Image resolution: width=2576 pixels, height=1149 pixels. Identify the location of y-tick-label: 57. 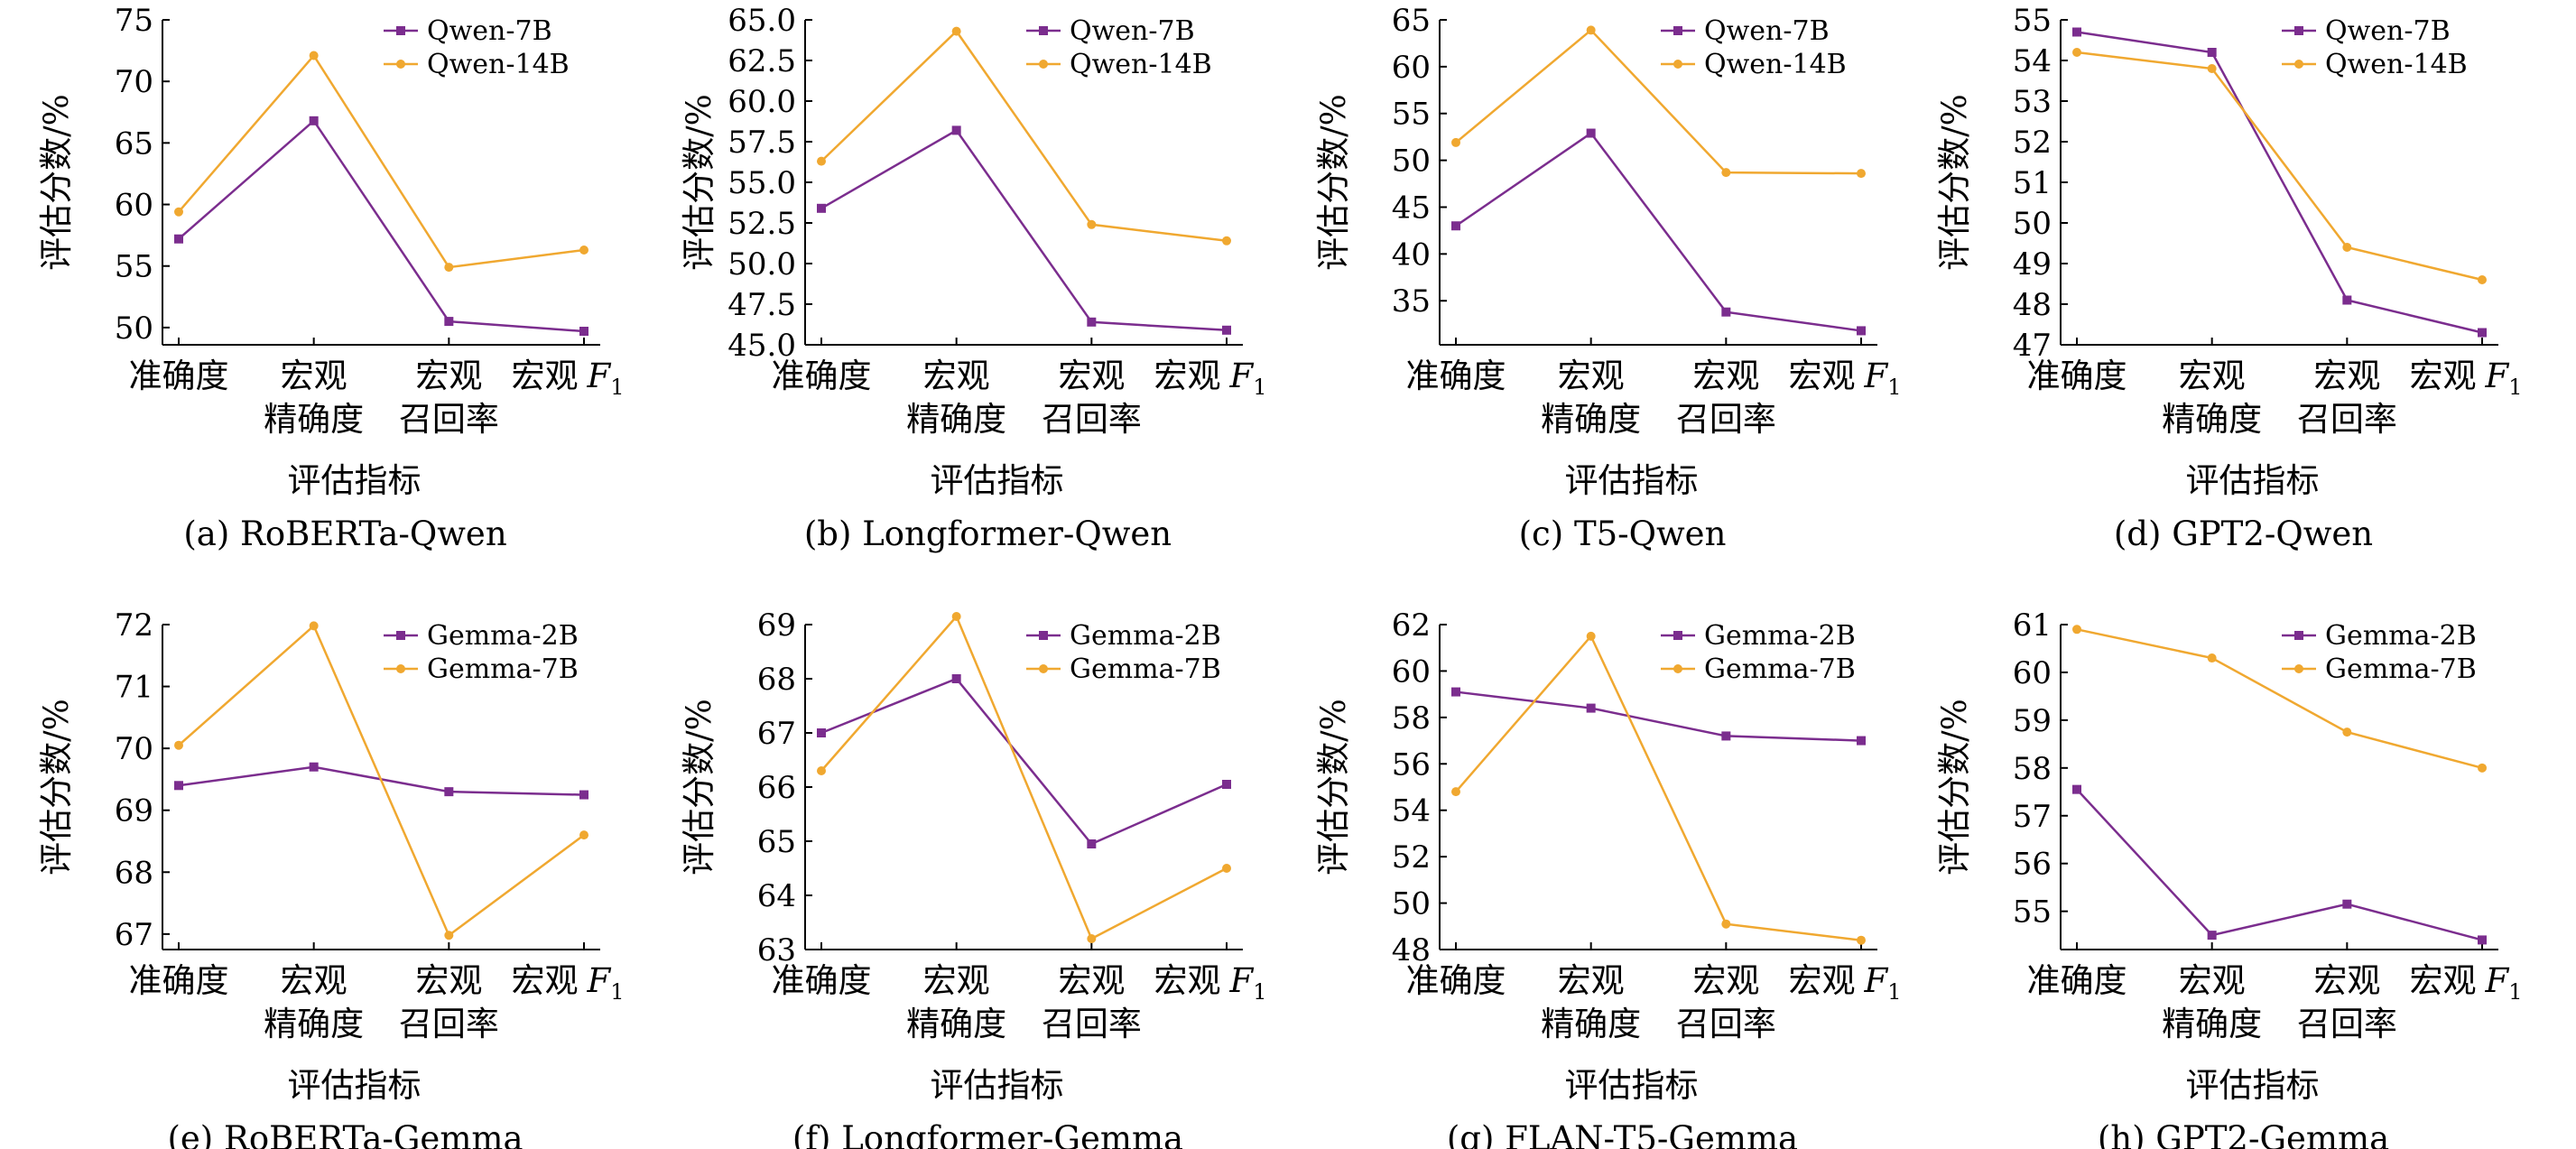
(2033, 817).